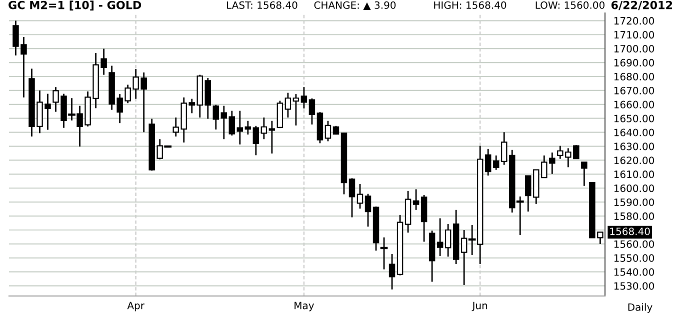 This screenshot has height=321, width=680. Describe the element at coordinates (634, 272) in the screenshot. I see `y-tick-label: 1540.00` at that location.